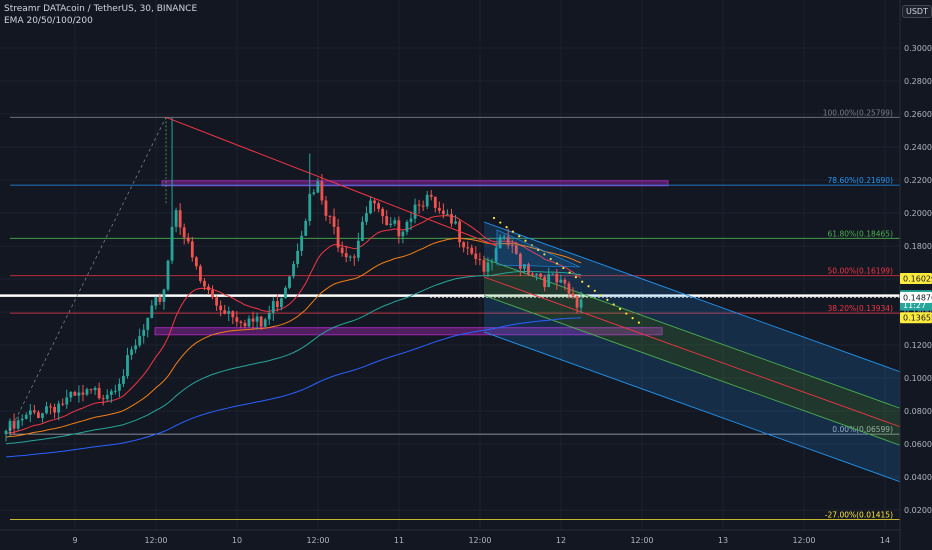 The width and height of the screenshot is (932, 550). I want to click on supply-zone, so click(415, 183).